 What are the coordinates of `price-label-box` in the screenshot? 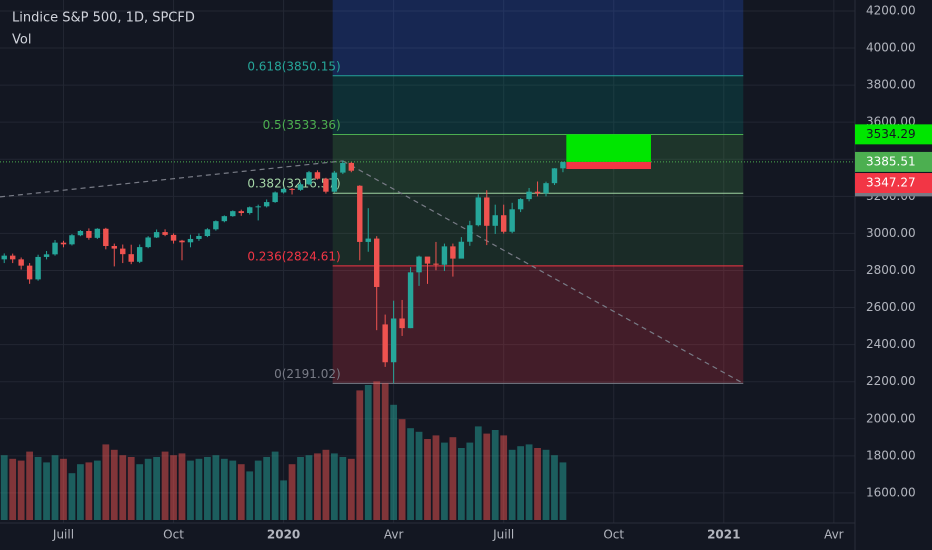 It's located at (893, 161).